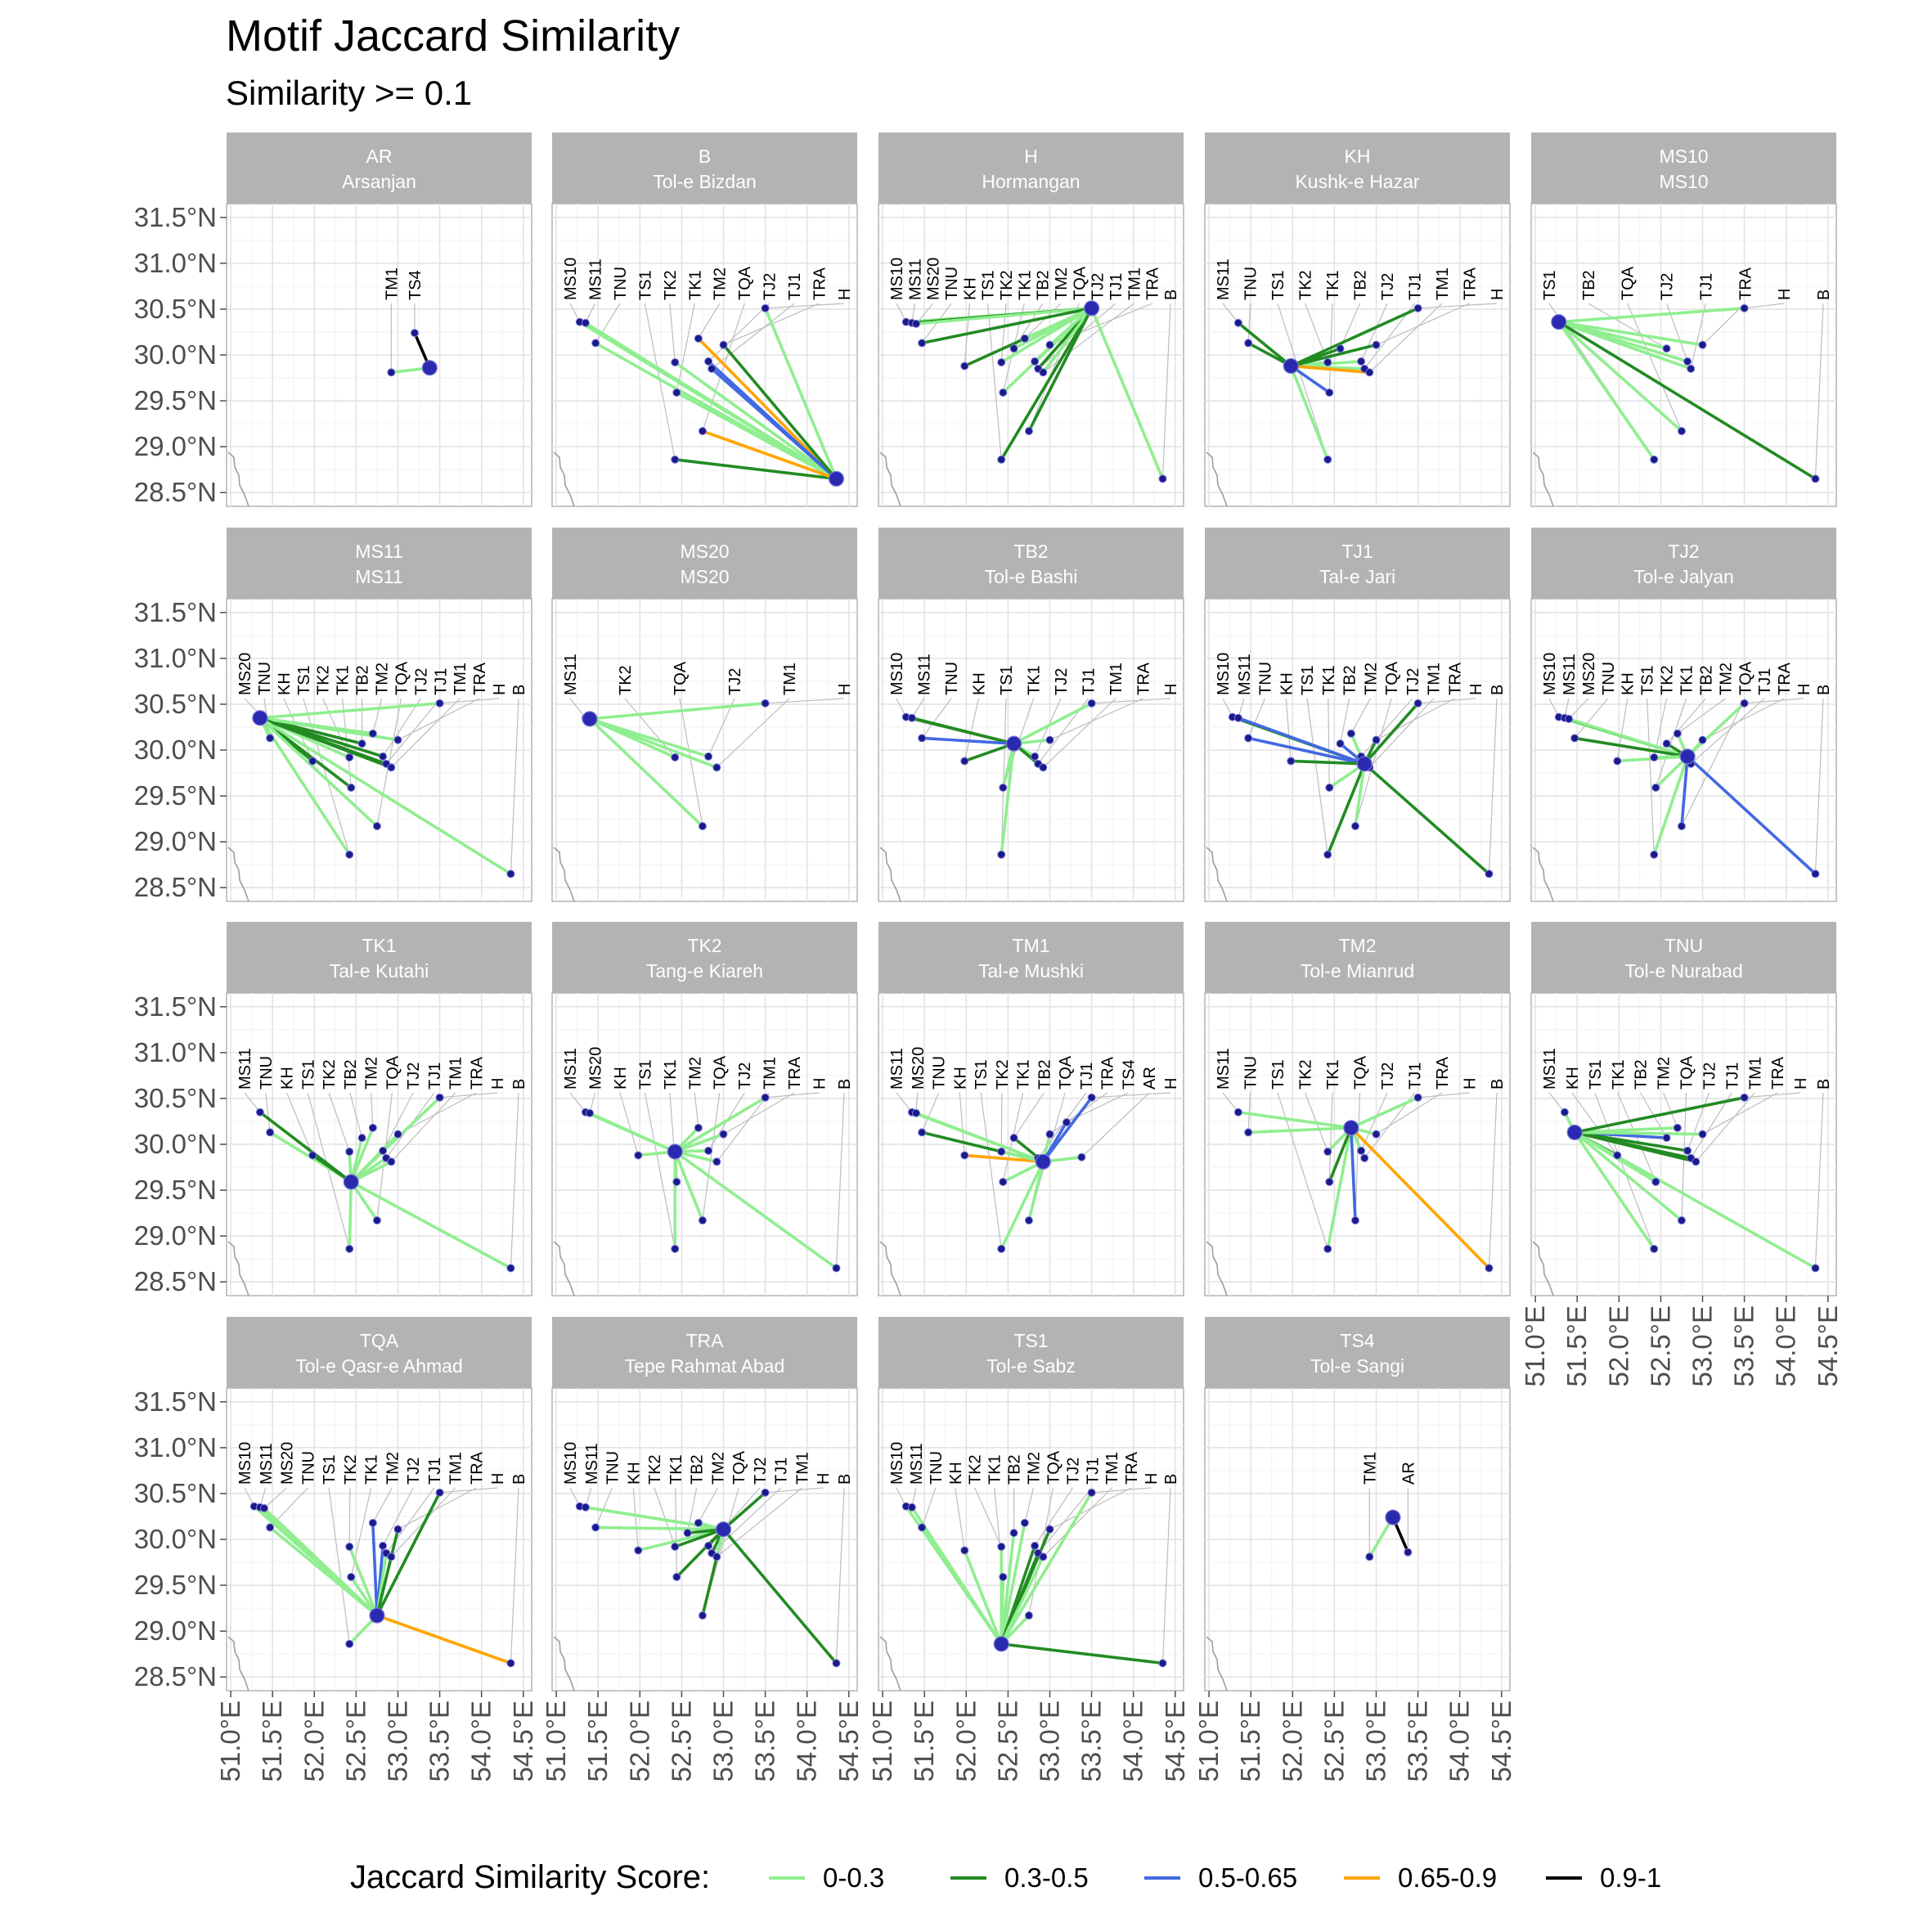  Describe the element at coordinates (375, 1569) in the screenshot. I see `edge-tqa-tm2` at that location.